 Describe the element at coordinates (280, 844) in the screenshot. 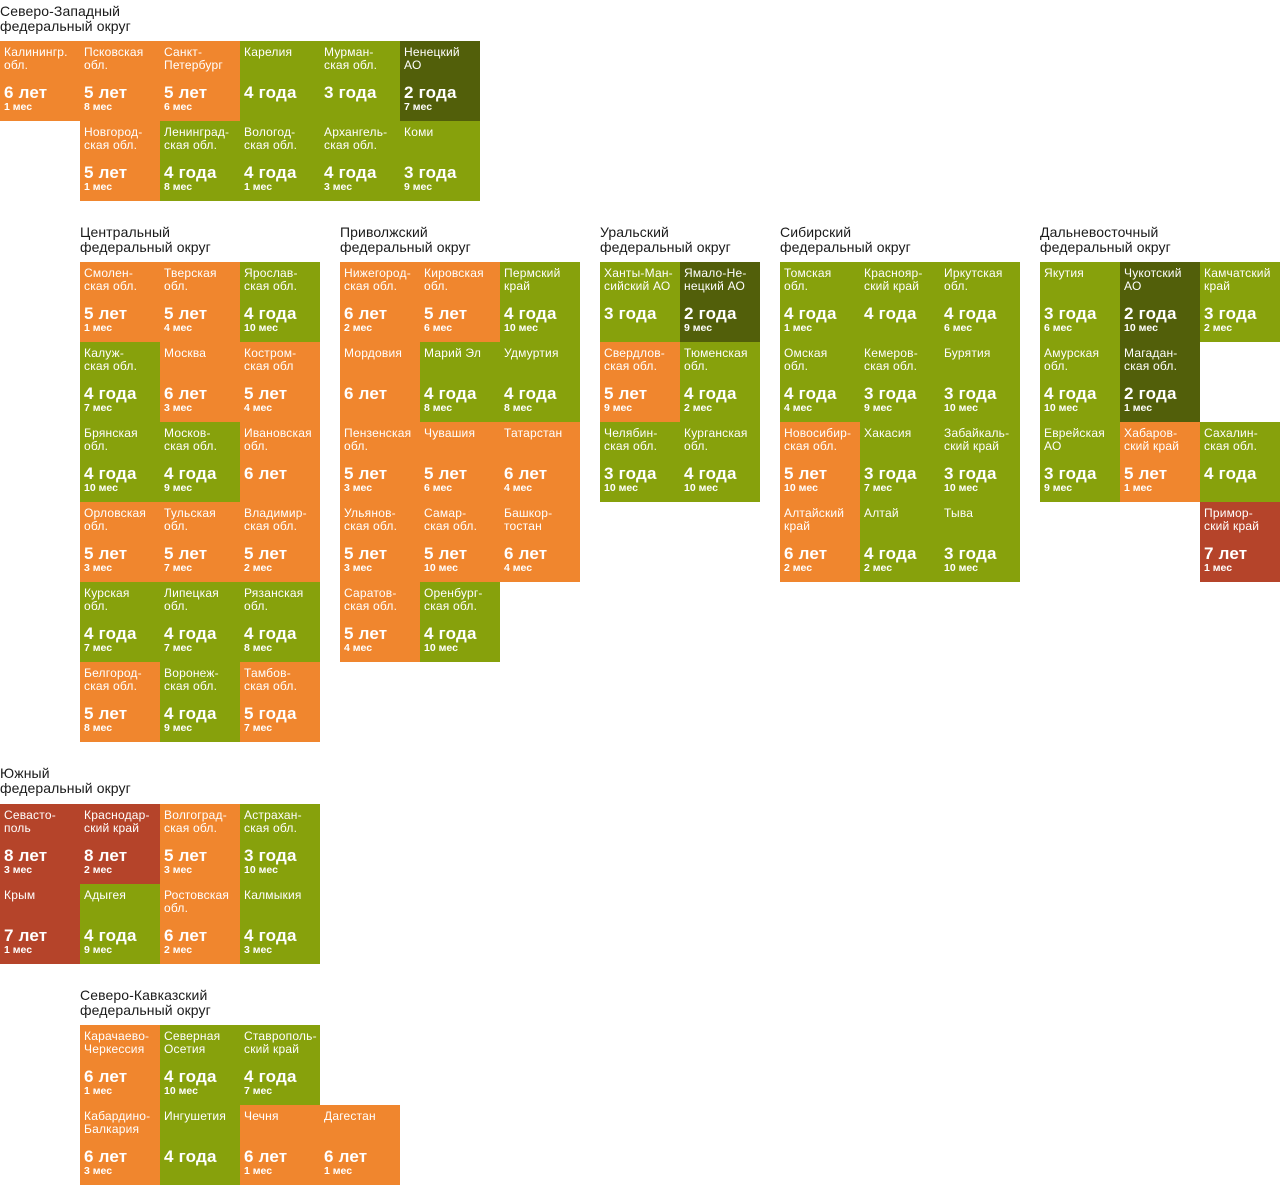

I see `region-tile: Астрахан- ская обл. 3 года 10 мес` at that location.